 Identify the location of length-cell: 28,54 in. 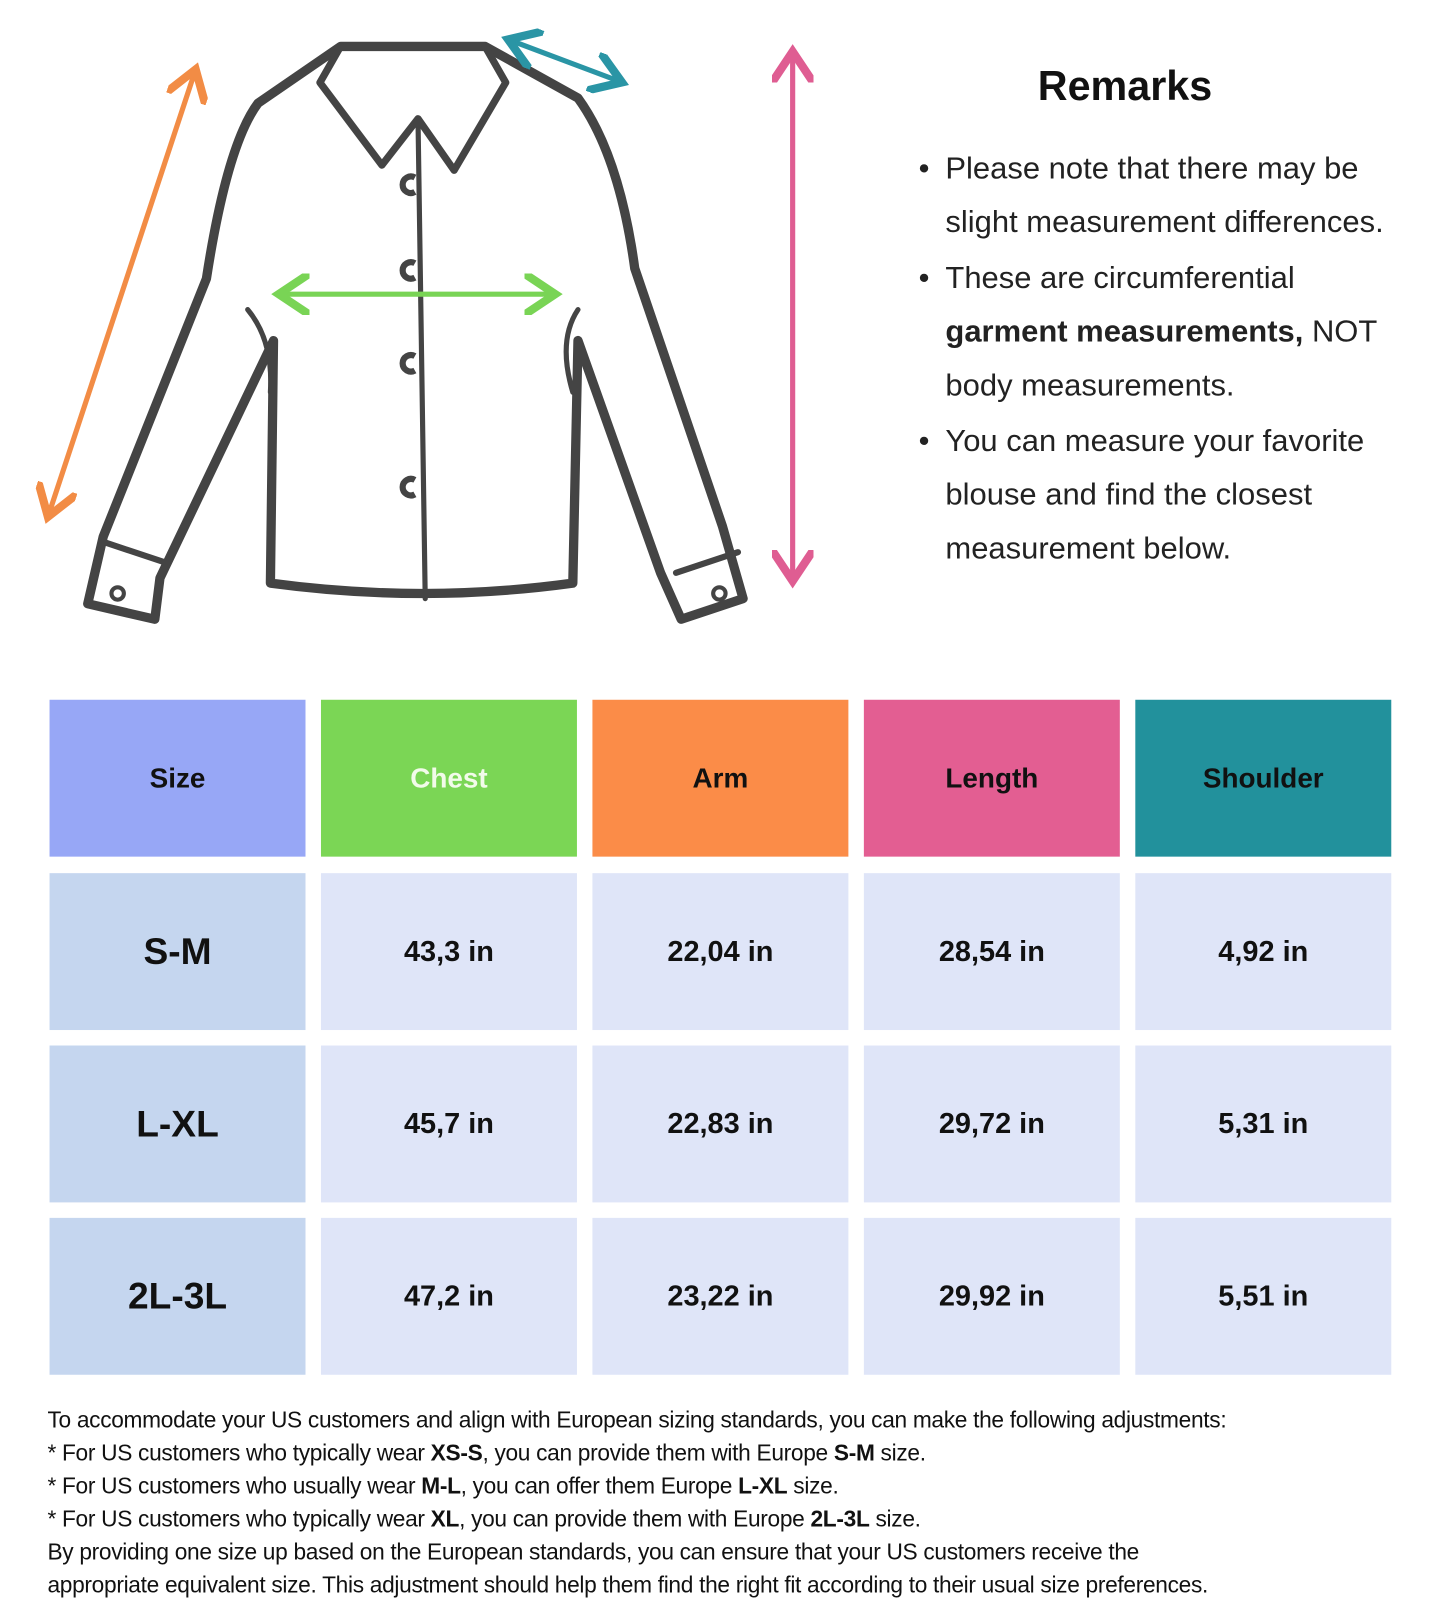
(991, 952).